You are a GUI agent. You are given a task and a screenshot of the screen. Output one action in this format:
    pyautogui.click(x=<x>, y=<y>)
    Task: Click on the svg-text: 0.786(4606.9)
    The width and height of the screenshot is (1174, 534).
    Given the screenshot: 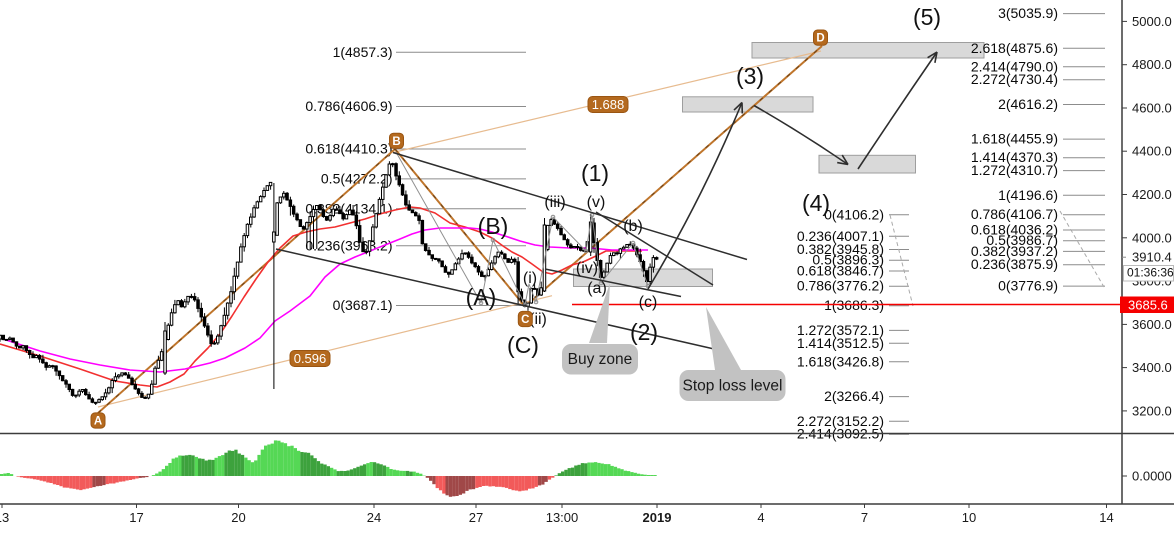 What is the action you would take?
    pyautogui.click(x=348, y=106)
    